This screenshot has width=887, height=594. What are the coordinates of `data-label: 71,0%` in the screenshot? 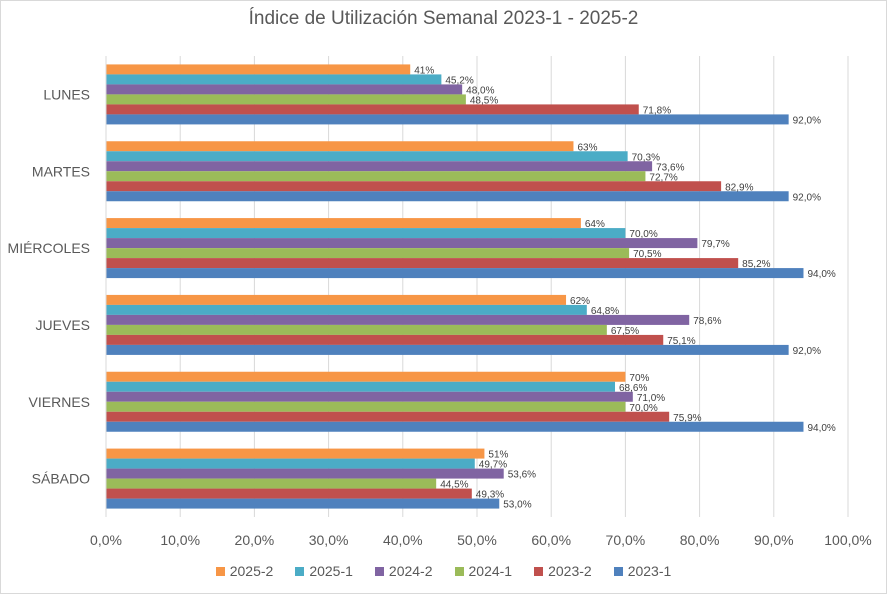 It's located at (651, 398).